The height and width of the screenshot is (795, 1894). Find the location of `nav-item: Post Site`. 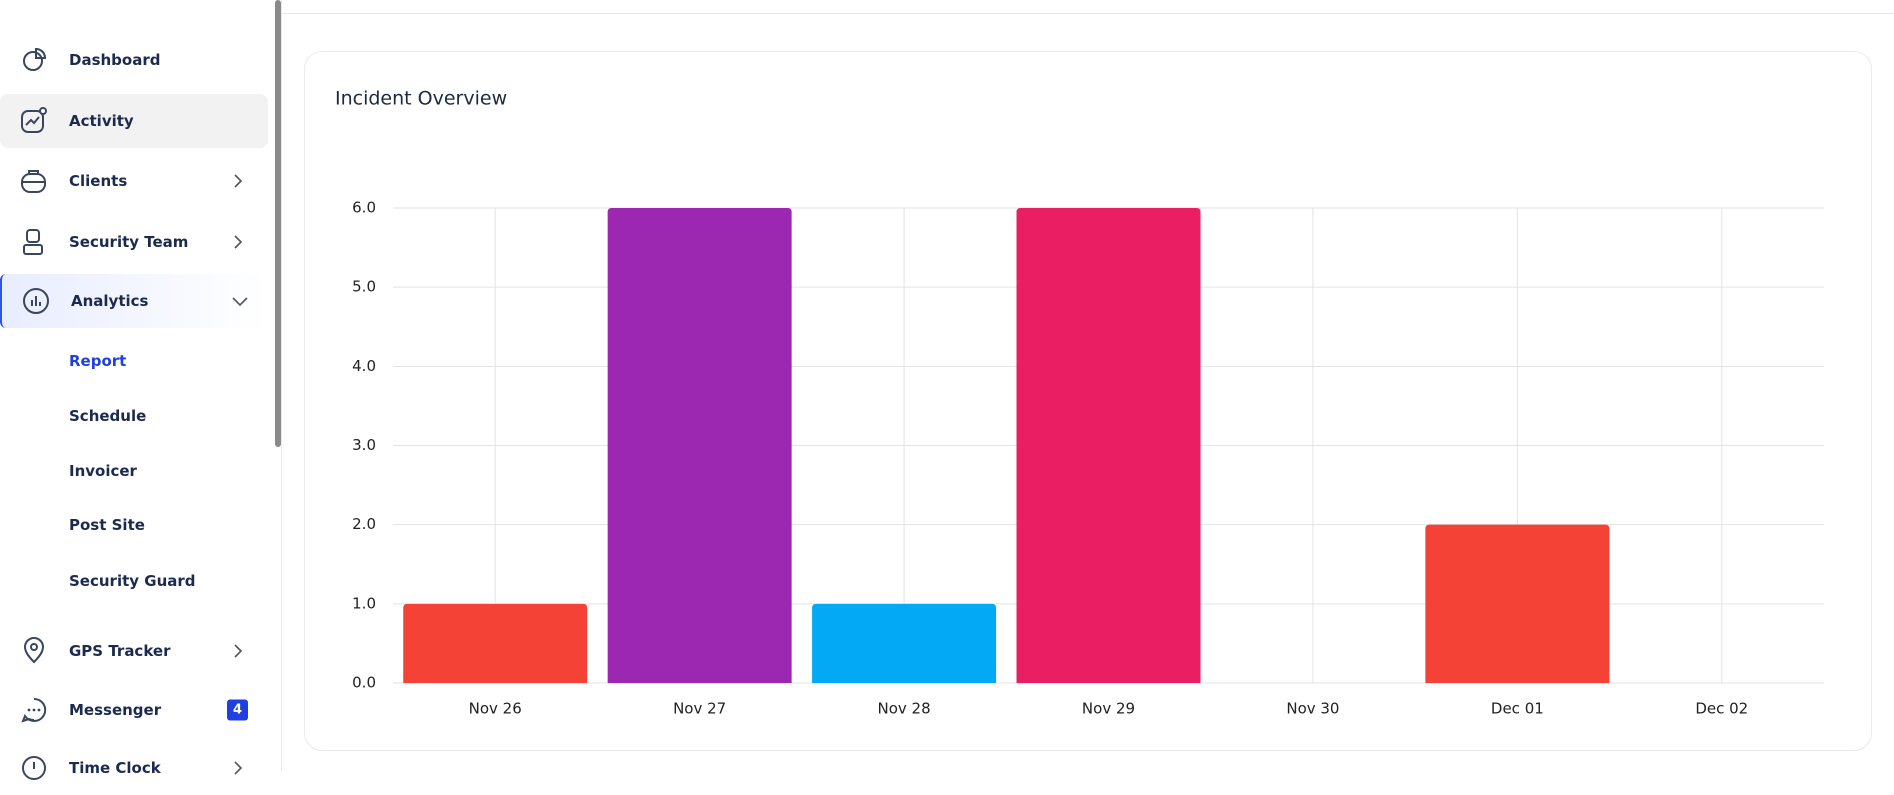

nav-item: Post Site is located at coordinates (134, 525).